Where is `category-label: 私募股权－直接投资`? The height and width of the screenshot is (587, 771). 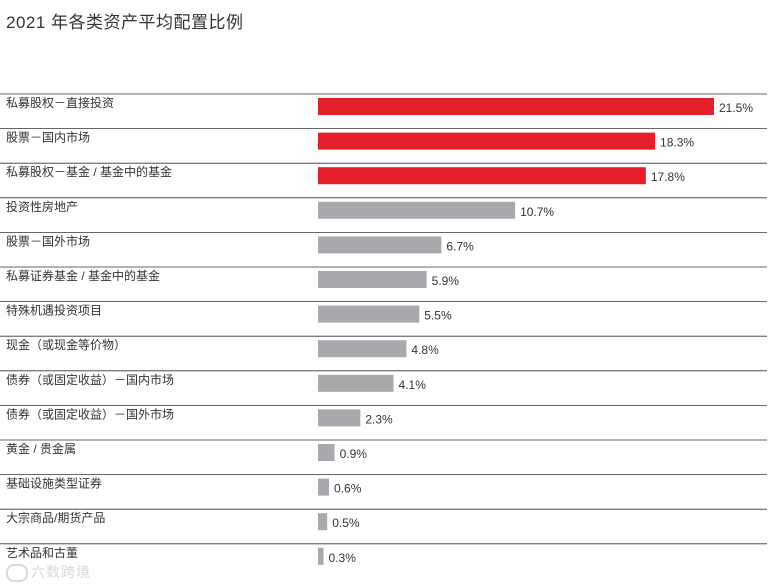 category-label: 私募股权－直接投资 is located at coordinates (60, 102).